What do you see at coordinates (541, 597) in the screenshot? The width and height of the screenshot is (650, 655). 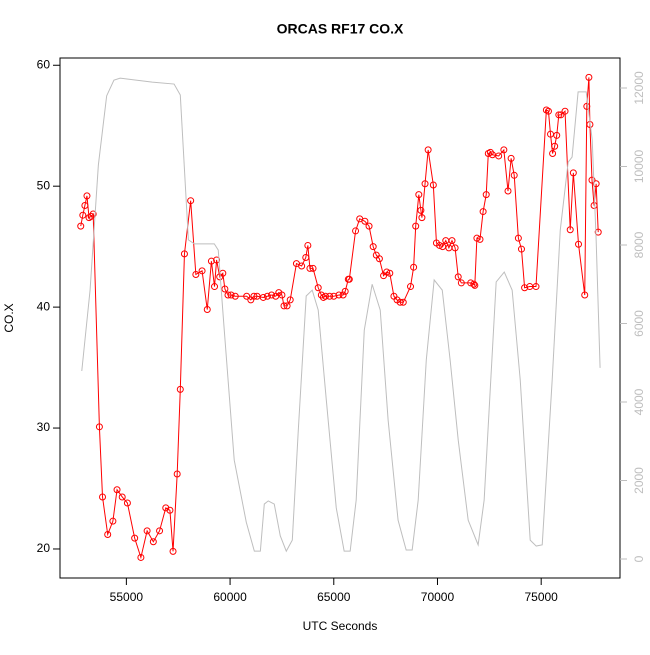 I see `x-tick-label: 75000` at bounding box center [541, 597].